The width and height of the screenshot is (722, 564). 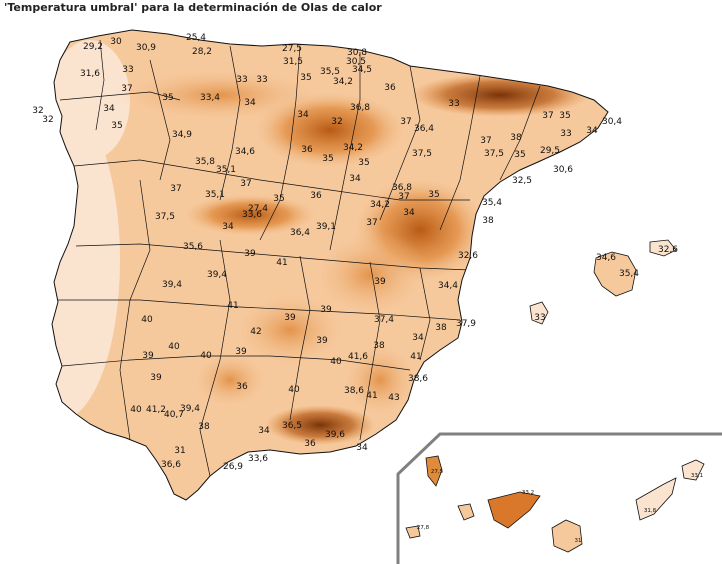 What do you see at coordinates (293, 62) in the screenshot?
I see `temperature-label: 31,5` at bounding box center [293, 62].